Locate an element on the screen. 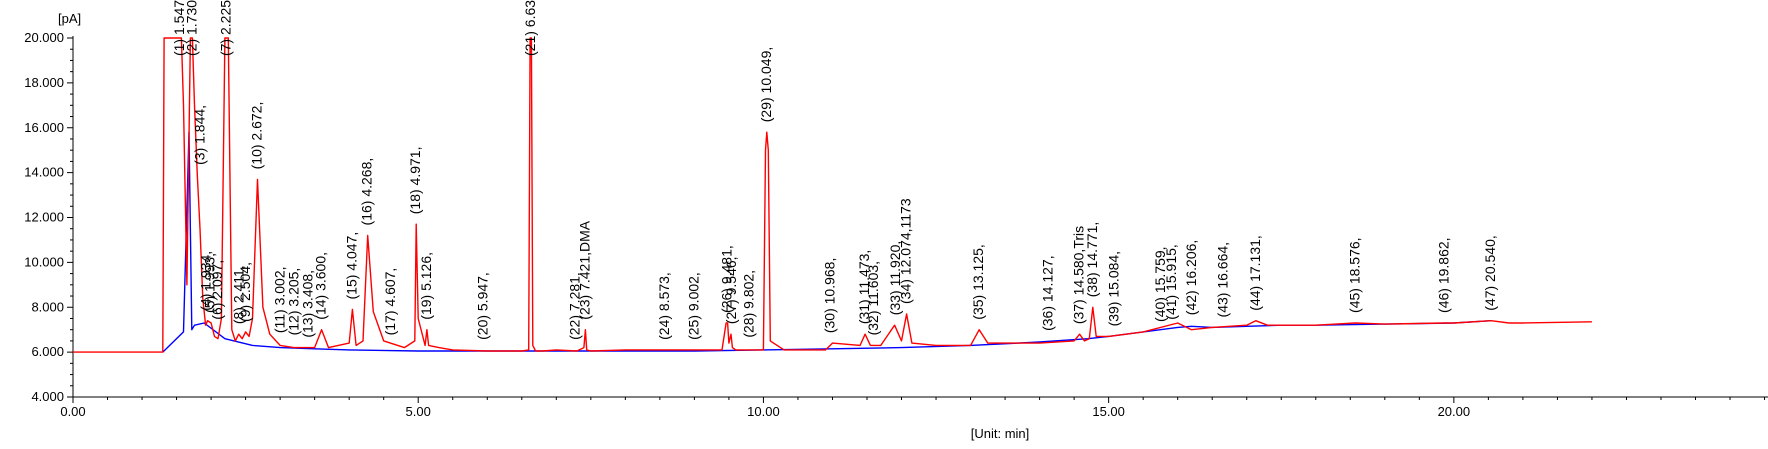 This screenshot has width=1768, height=449. x-tick-label: 10.00 is located at coordinates (763, 411).